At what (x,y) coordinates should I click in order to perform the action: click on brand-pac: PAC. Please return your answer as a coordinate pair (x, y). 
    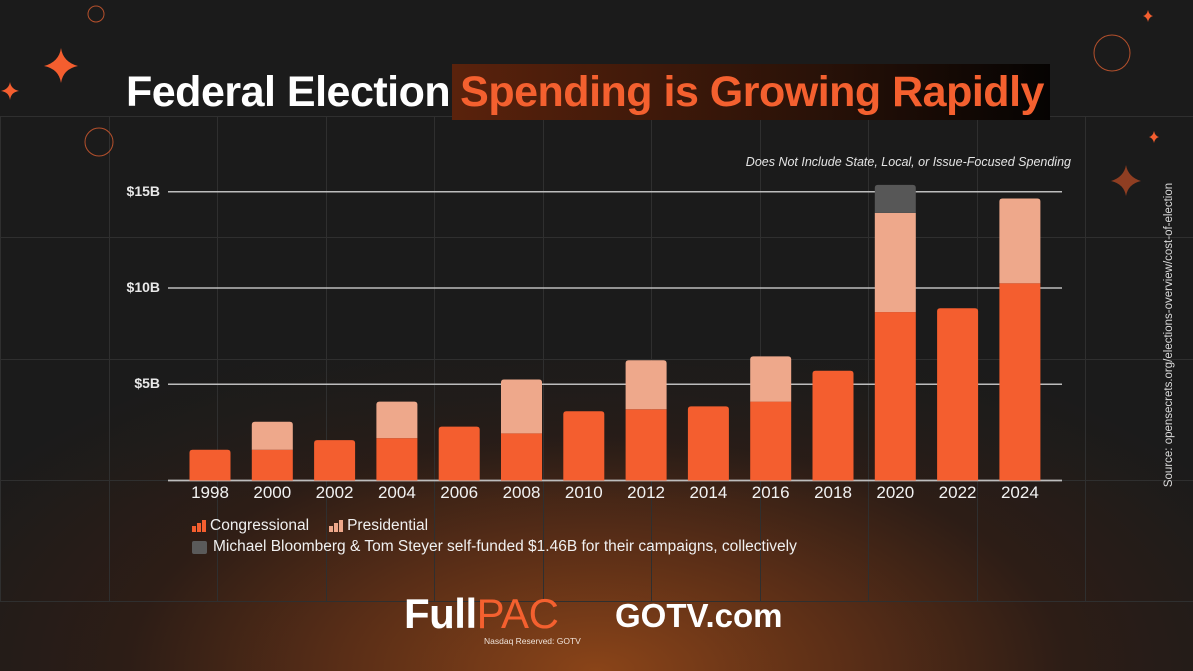
    Looking at the image, I should click on (517, 613).